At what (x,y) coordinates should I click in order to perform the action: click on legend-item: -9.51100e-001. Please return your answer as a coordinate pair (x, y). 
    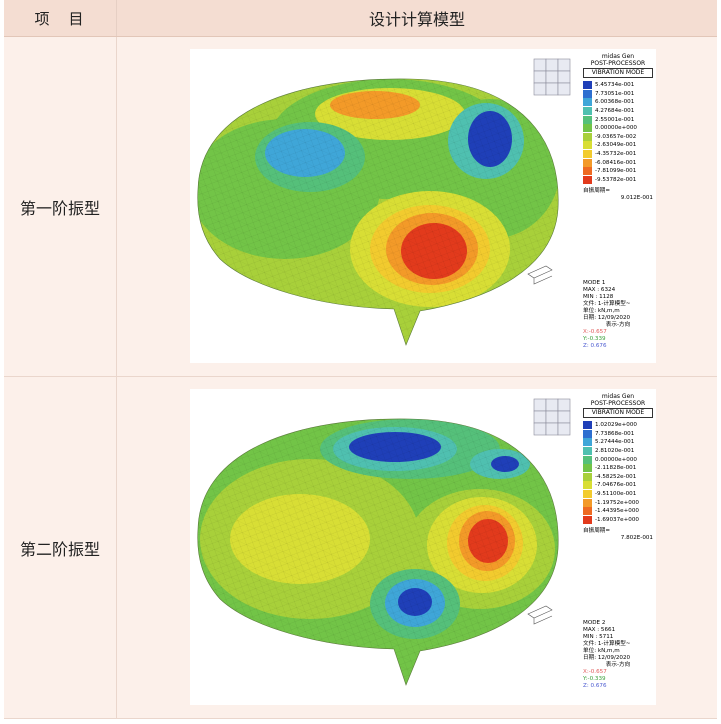
    Looking at the image, I should click on (618, 494).